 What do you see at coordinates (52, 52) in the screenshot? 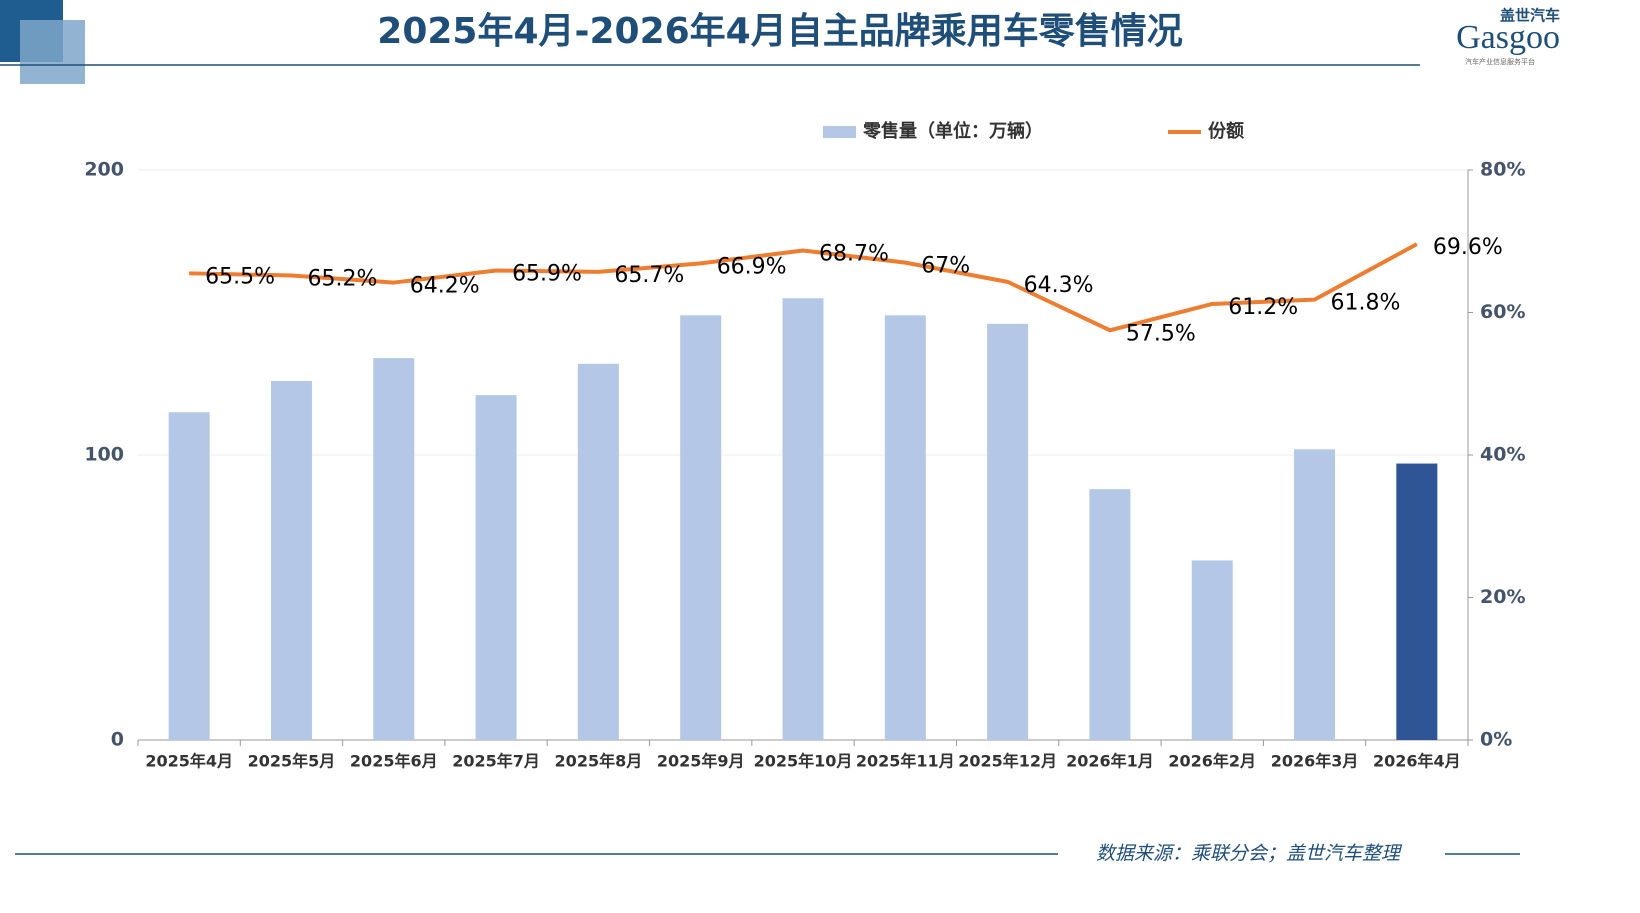
I see `decor` at bounding box center [52, 52].